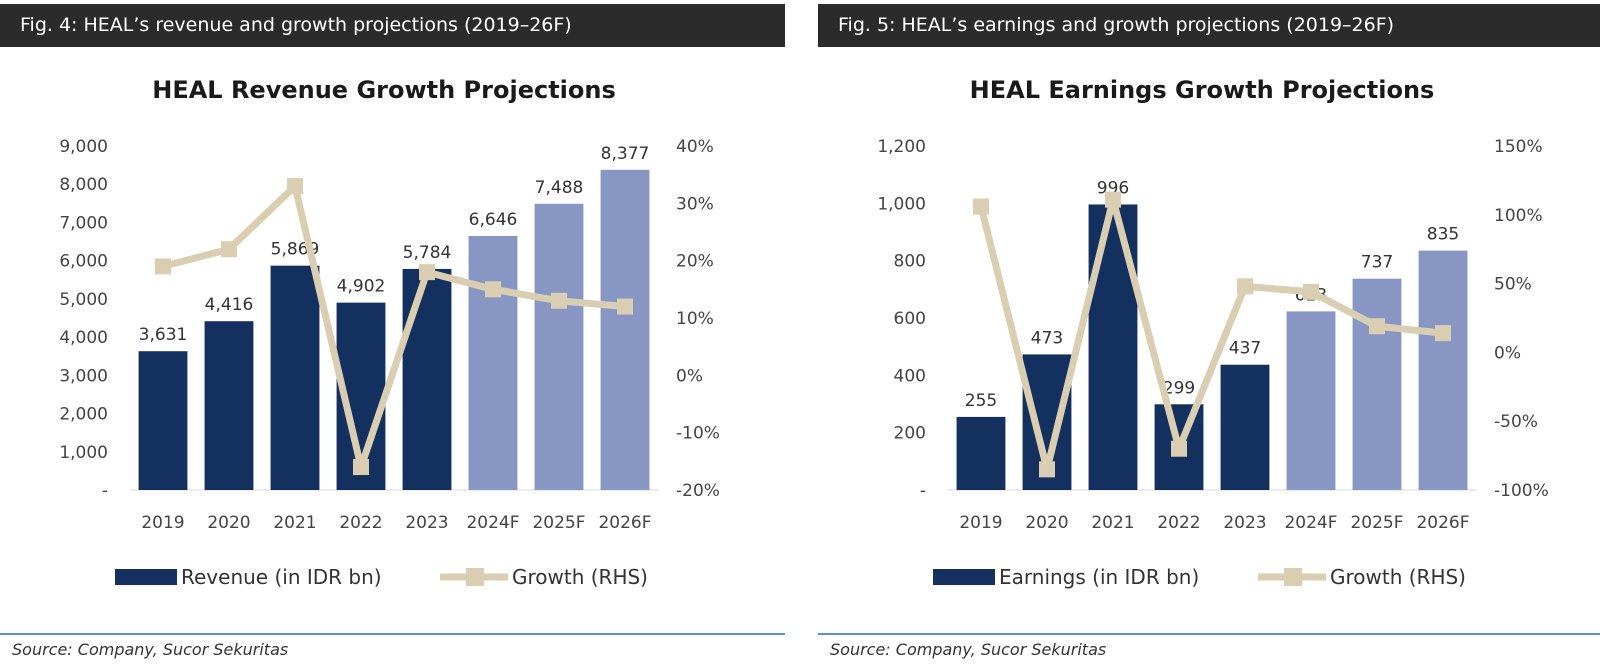 This screenshot has width=1600, height=664. I want to click on chart-title: HEAL Earnings Growth Projections, so click(1202, 90).